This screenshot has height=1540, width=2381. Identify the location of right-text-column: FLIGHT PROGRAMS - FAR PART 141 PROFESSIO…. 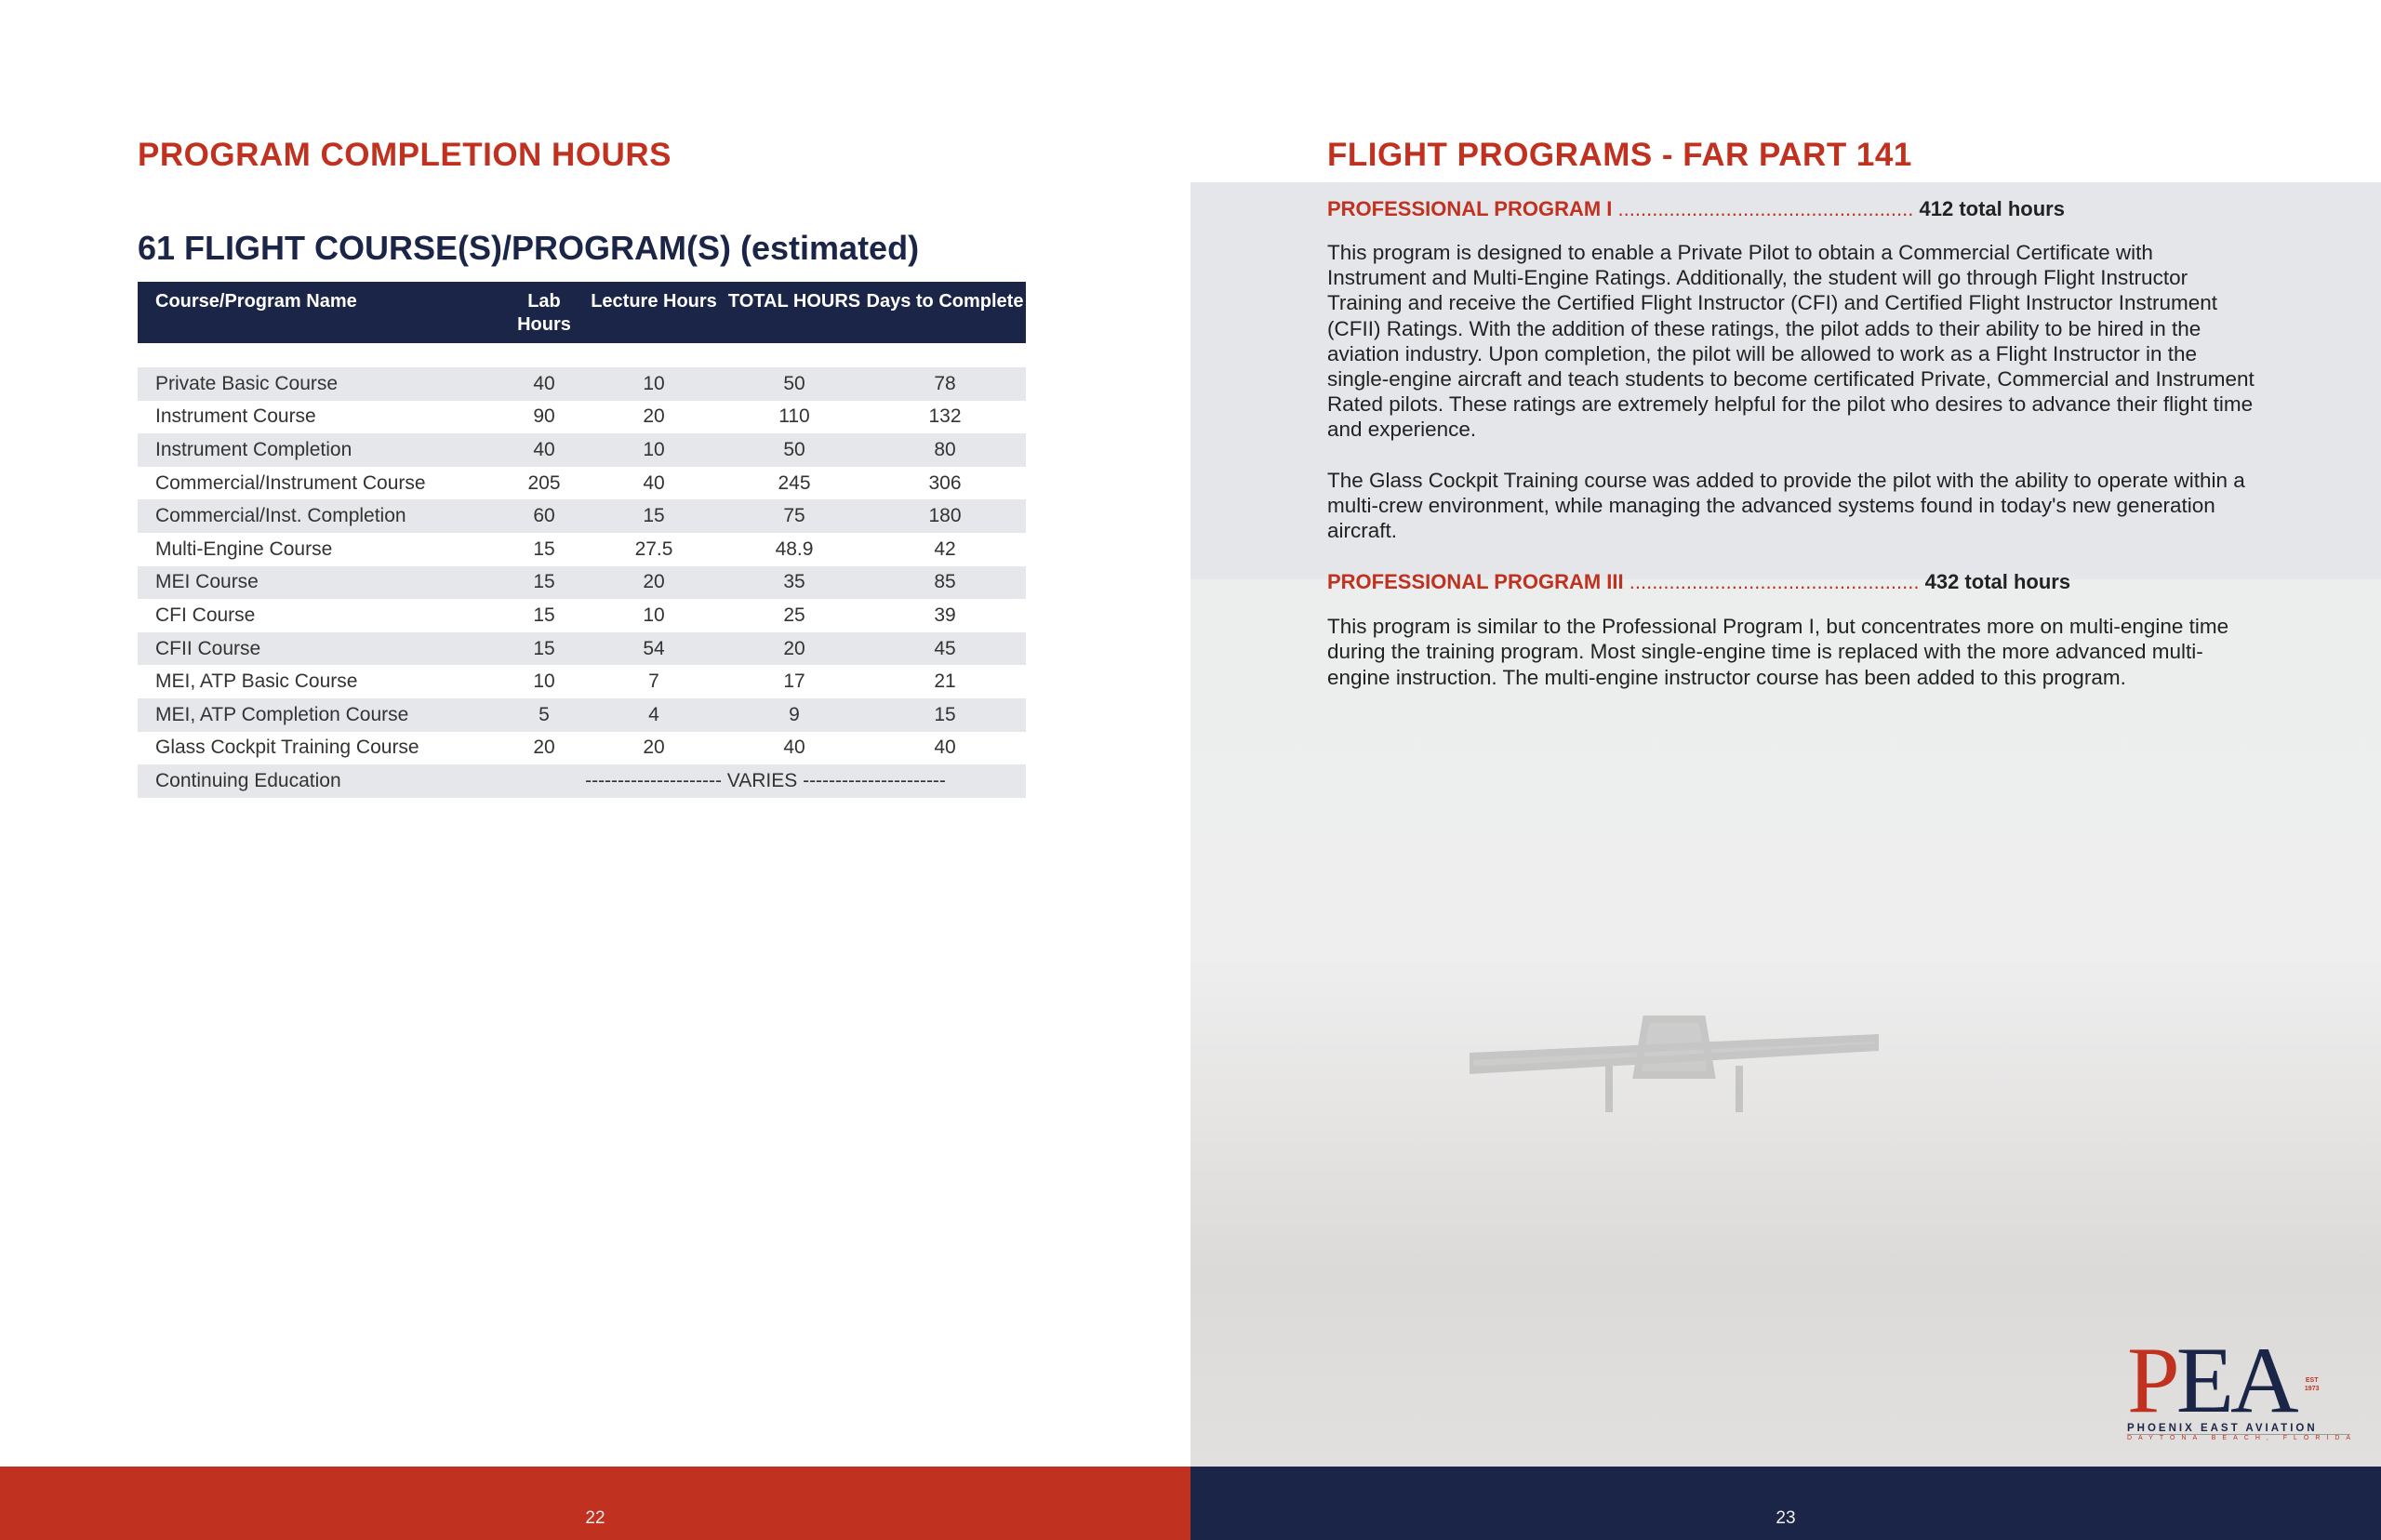
(1792, 413).